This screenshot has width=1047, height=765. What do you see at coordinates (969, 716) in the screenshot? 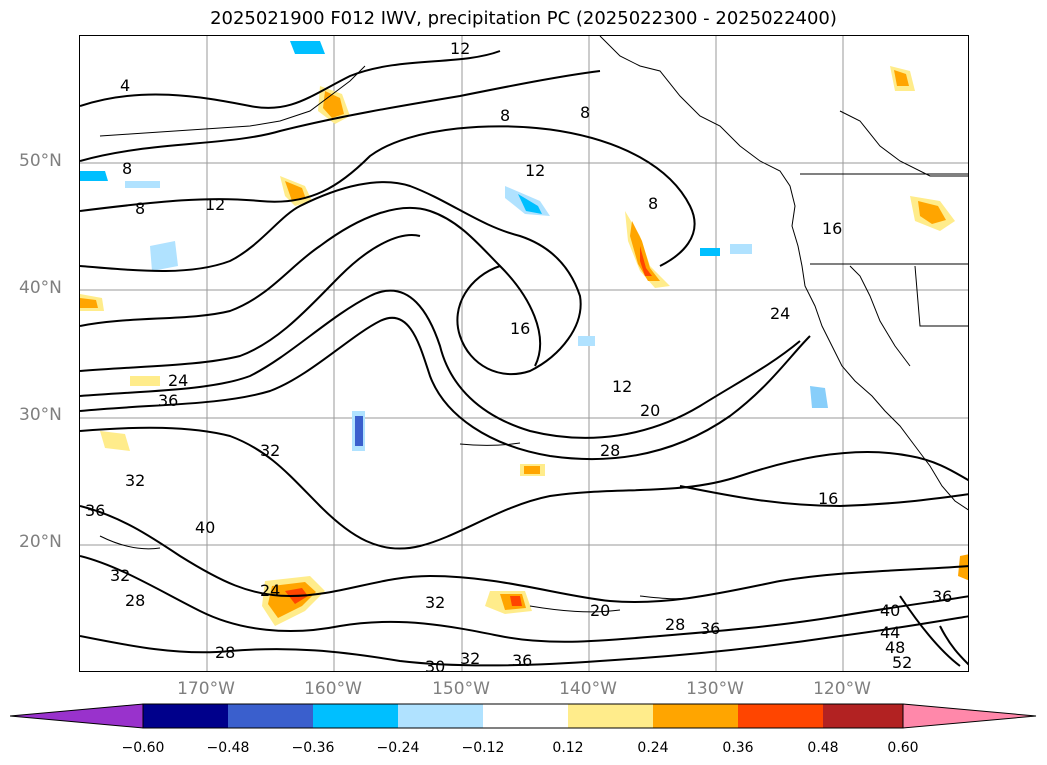
I see `colorbar-extend-high` at bounding box center [969, 716].